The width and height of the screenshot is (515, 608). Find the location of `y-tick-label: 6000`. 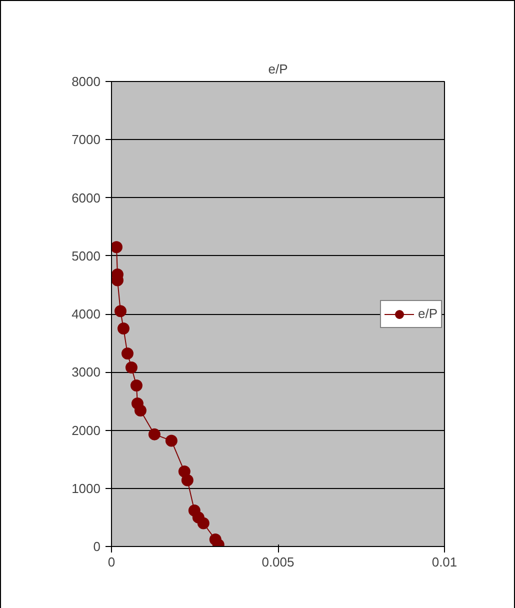

y-tick-label: 6000 is located at coordinates (86, 198).